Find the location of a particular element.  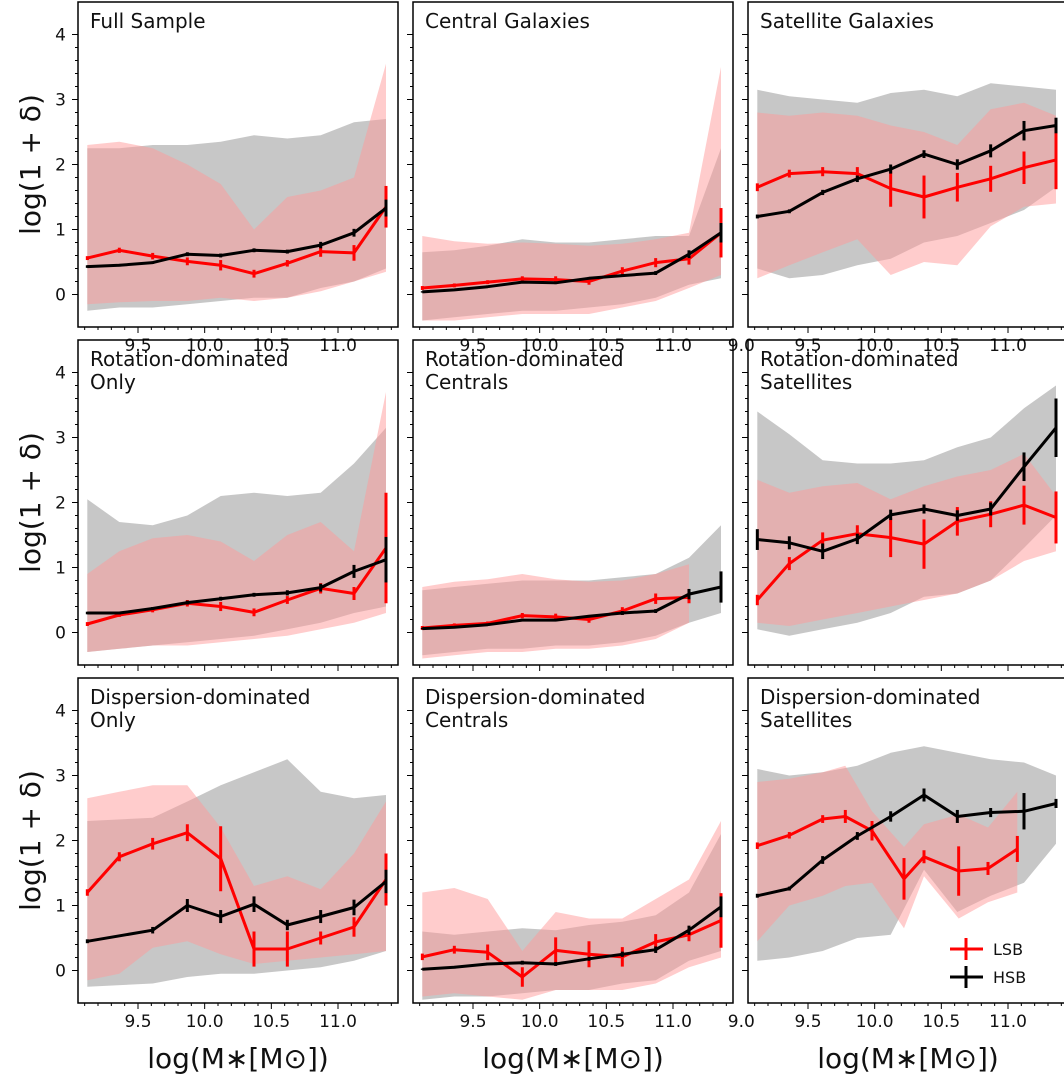

panel-title: Full Sample is located at coordinates (148, 21).